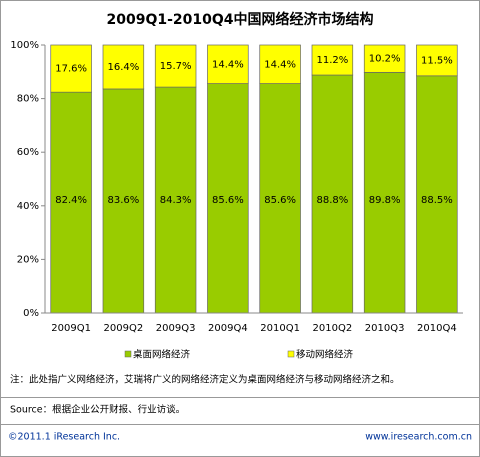 Image resolution: width=480 pixels, height=457 pixels. Describe the element at coordinates (24, 45) in the screenshot. I see `y-tick-label: 100%` at that location.